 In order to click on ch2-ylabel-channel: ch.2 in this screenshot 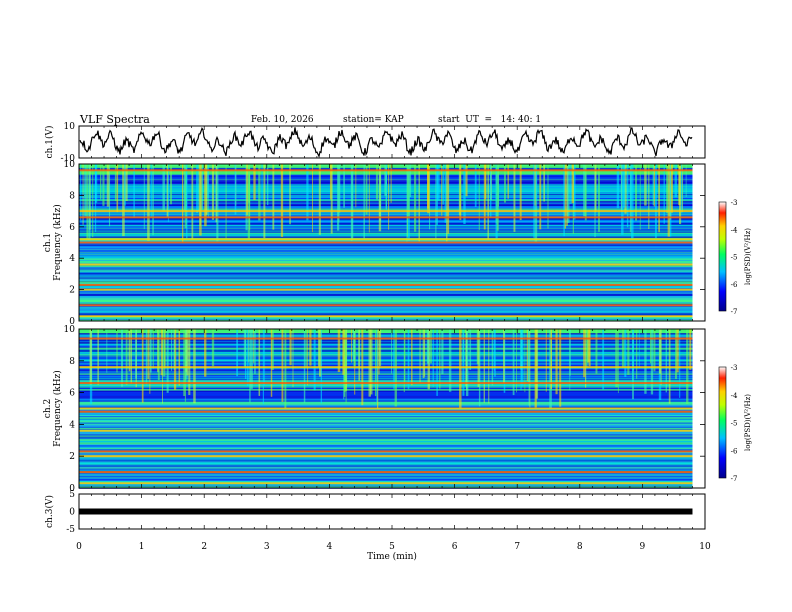, I will do `click(48, 408)`.